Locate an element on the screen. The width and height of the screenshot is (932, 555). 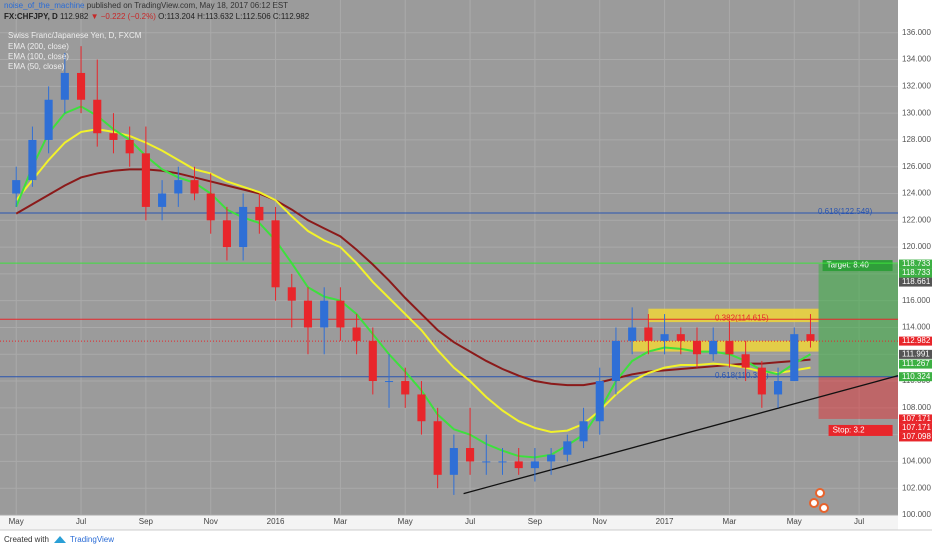
y-tick-label: 120.000 is located at coordinates (916, 246).